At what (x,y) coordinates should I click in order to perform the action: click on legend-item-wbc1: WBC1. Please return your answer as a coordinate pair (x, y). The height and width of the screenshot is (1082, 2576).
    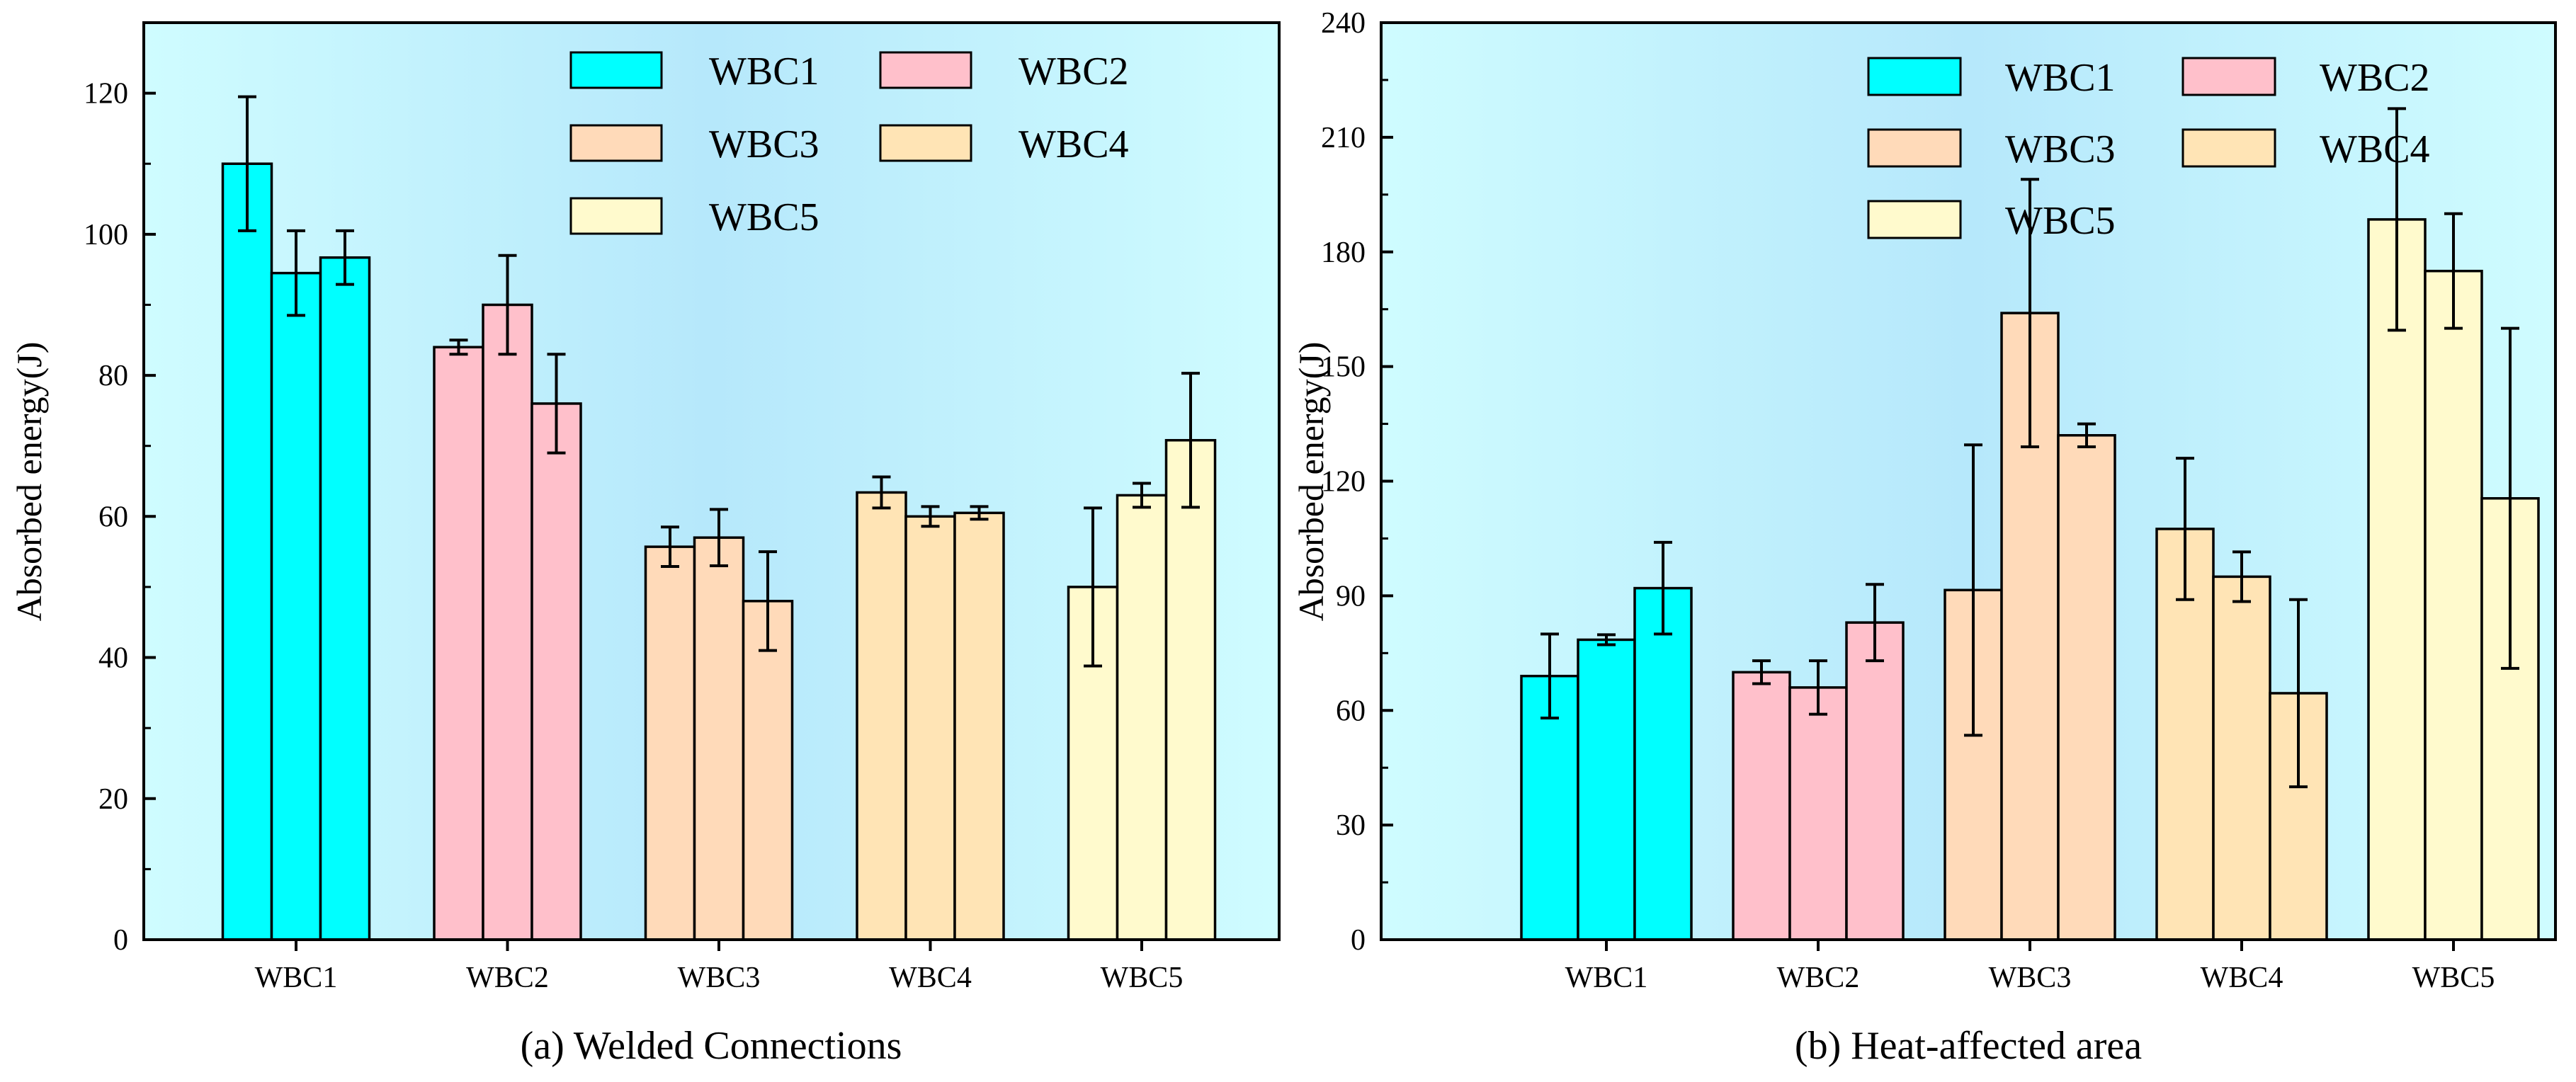
    Looking at the image, I should click on (694, 71).